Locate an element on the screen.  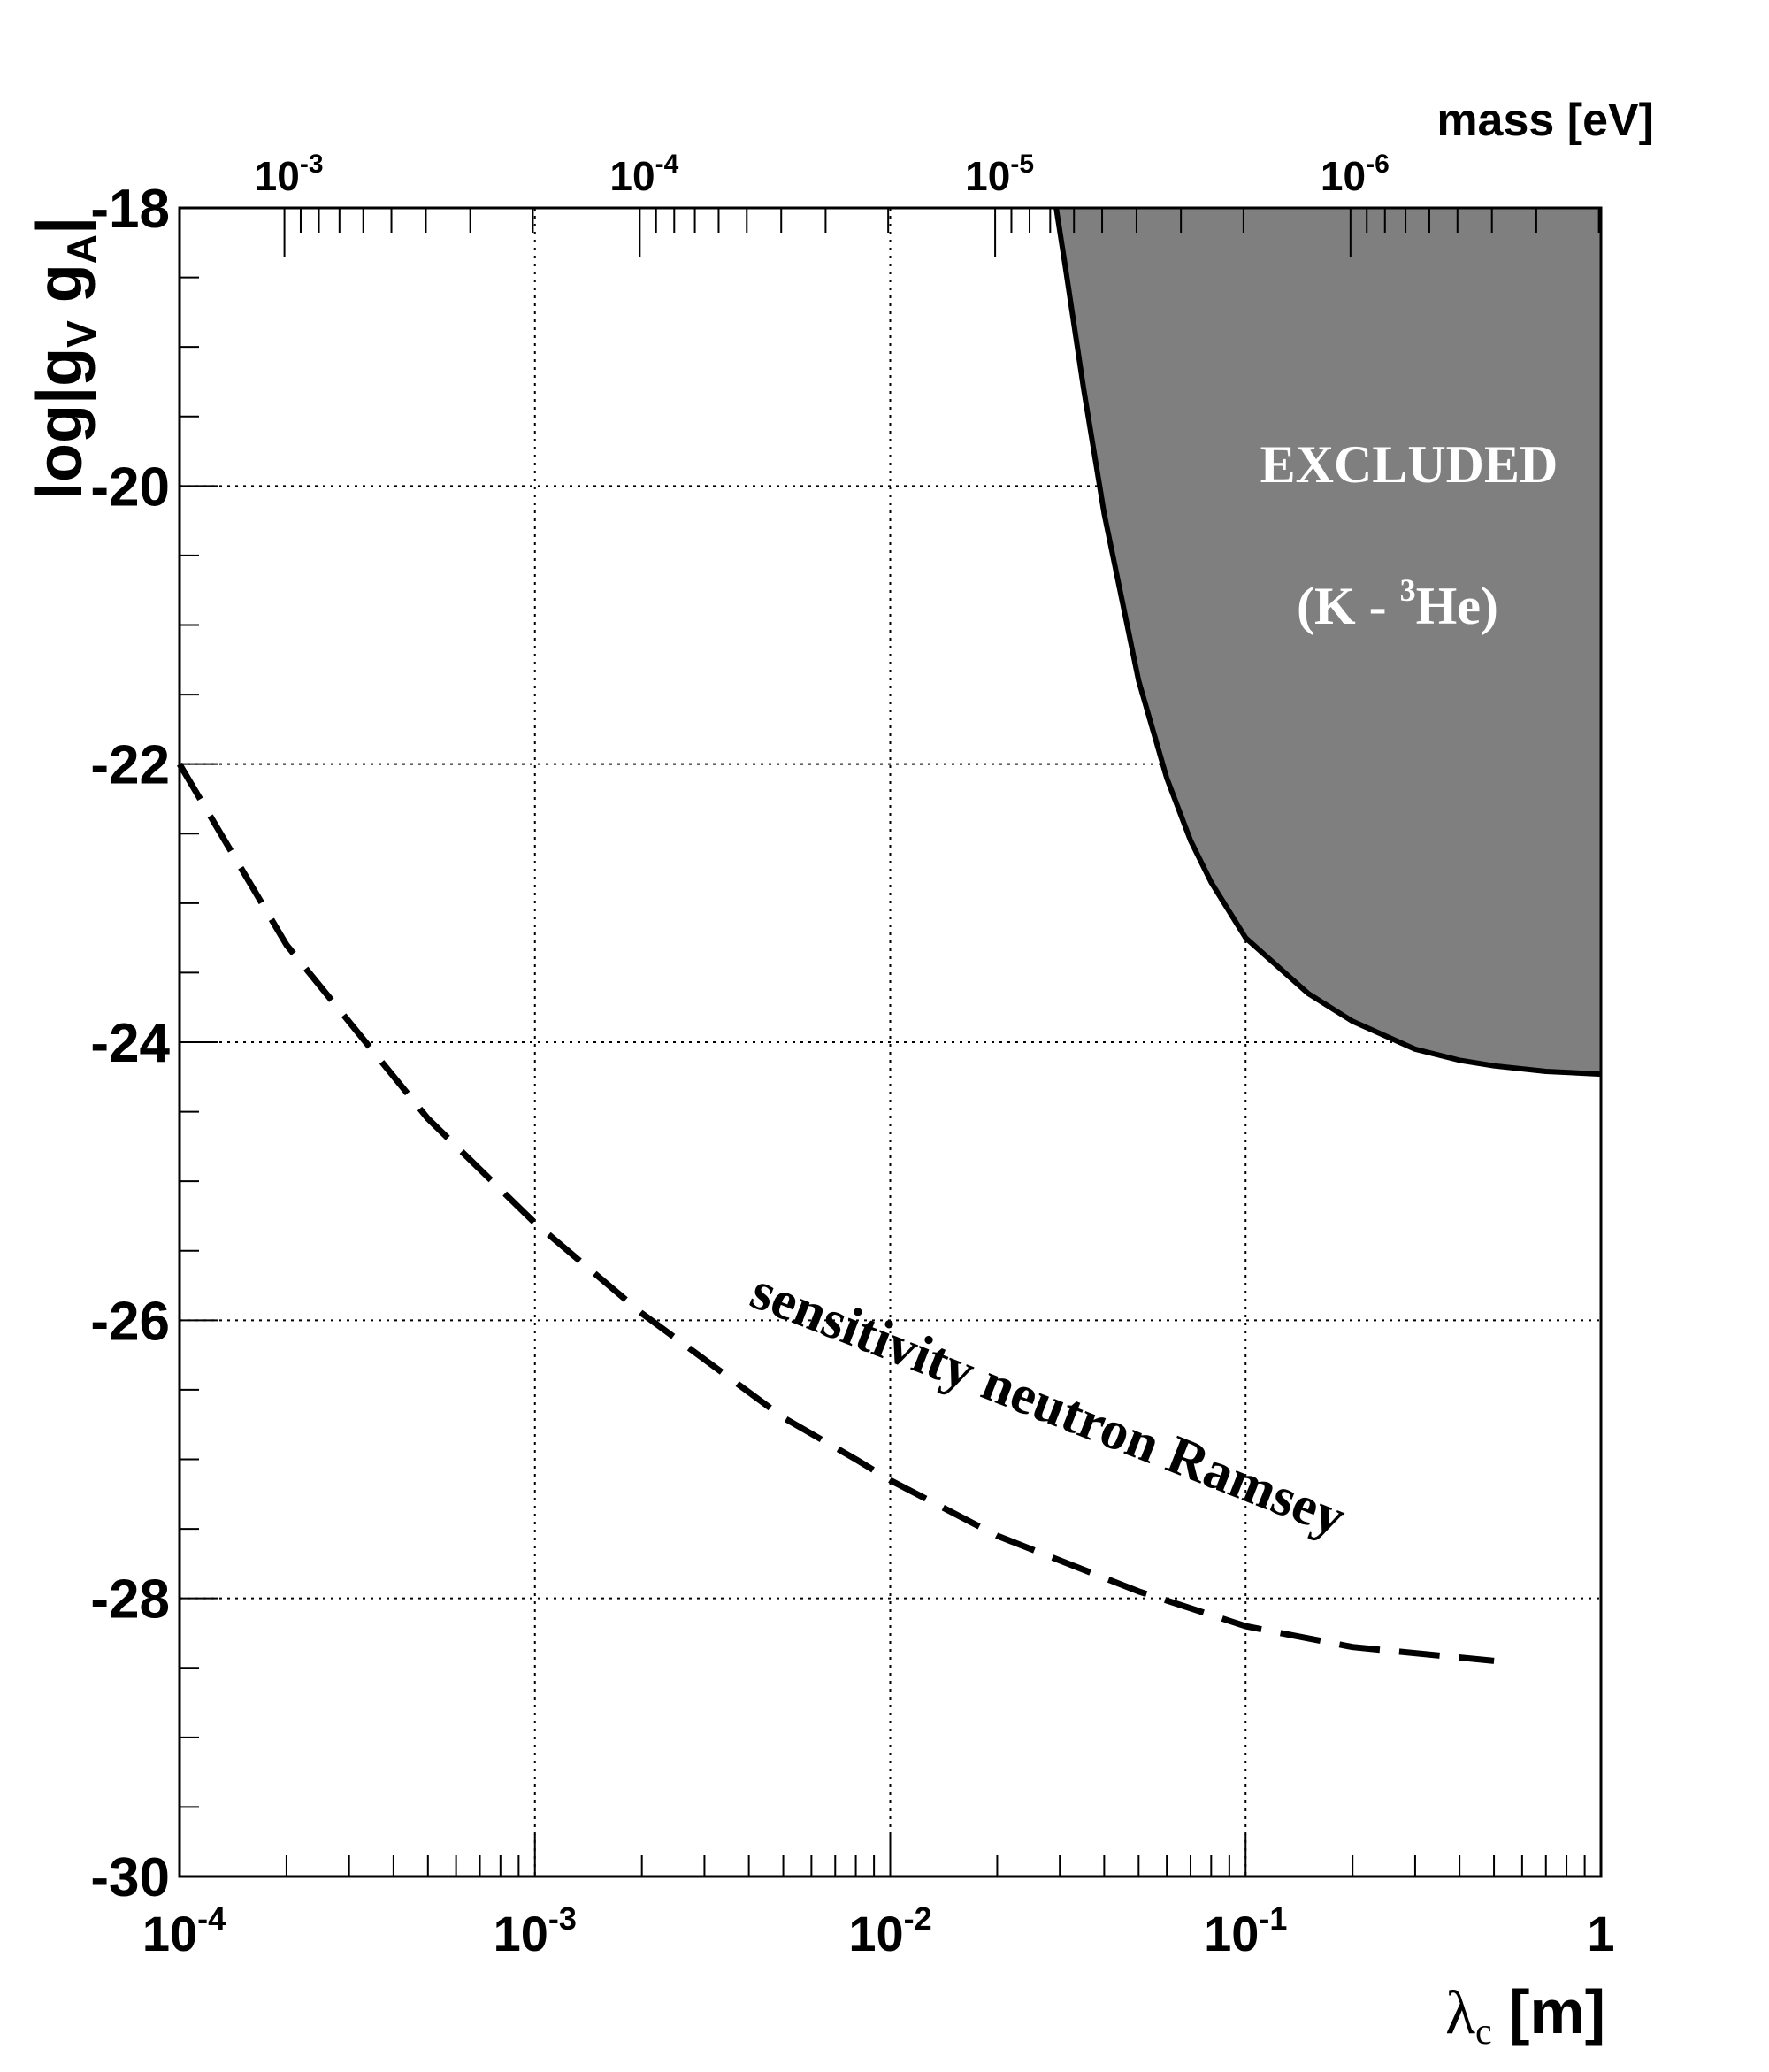
excluded-region-fill is located at coordinates (1328, 641).